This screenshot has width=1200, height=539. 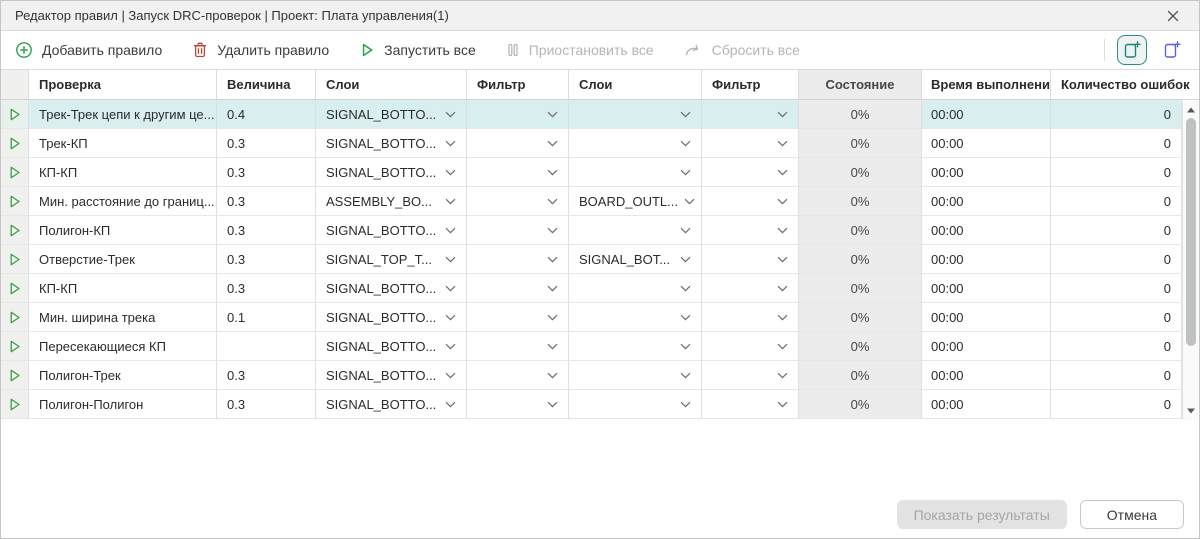 I want to click on reset-all-label: Сбросить все, so click(x=755, y=50).